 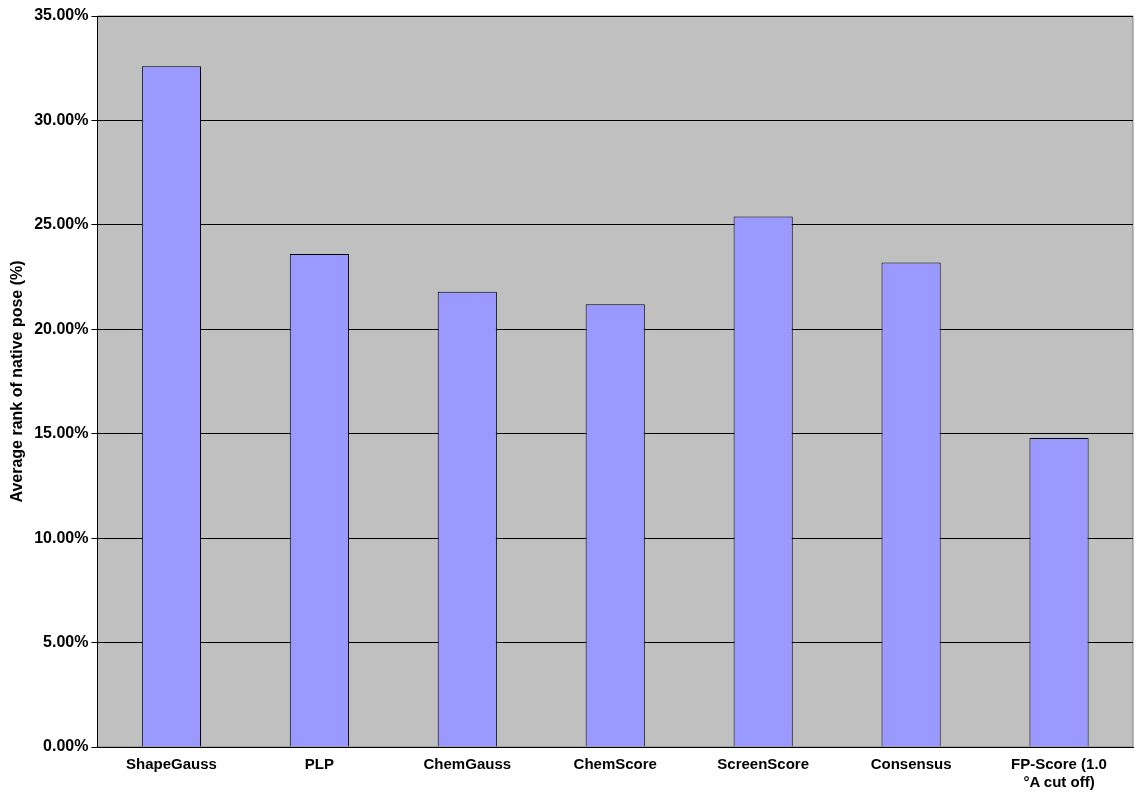 I want to click on x-tick-label: ChemScore, so click(x=615, y=764).